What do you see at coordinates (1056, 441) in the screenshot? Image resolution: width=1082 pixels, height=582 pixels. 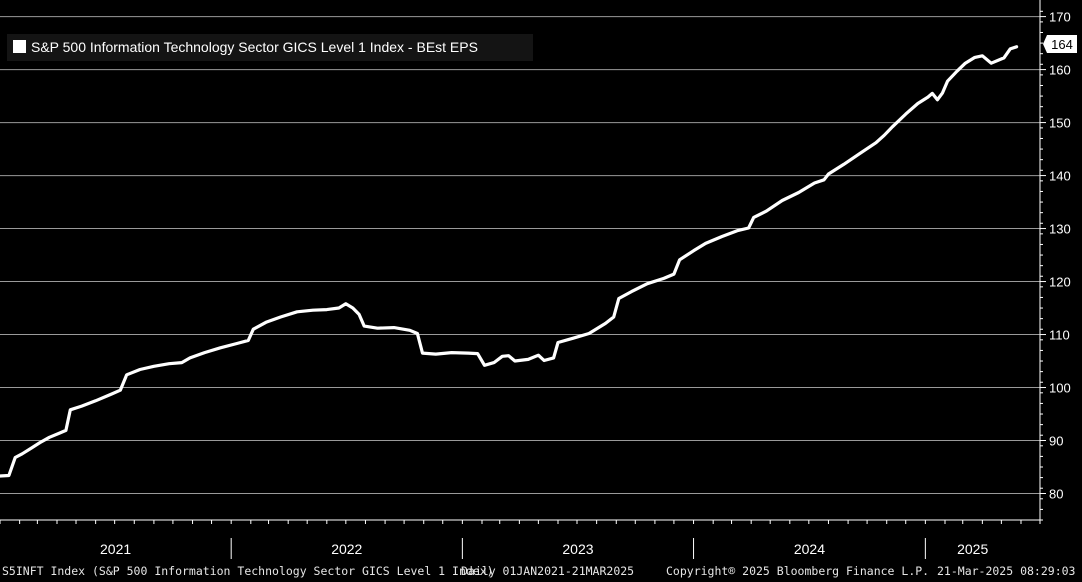 I see `y-tick-label: 90` at bounding box center [1056, 441].